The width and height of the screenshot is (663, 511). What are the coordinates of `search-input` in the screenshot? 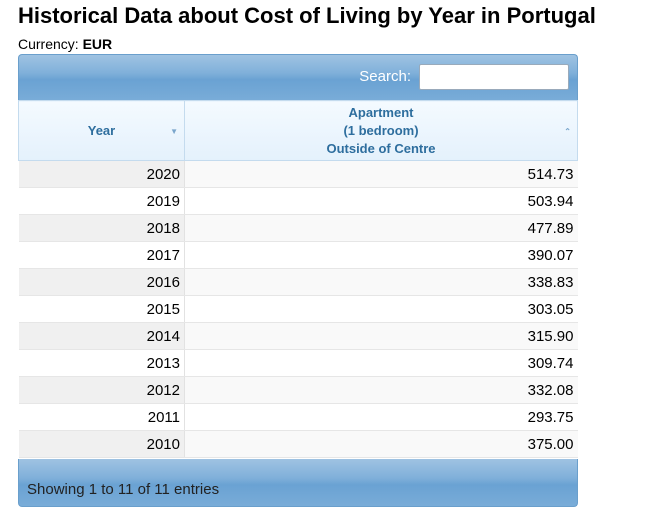 It's located at (494, 77).